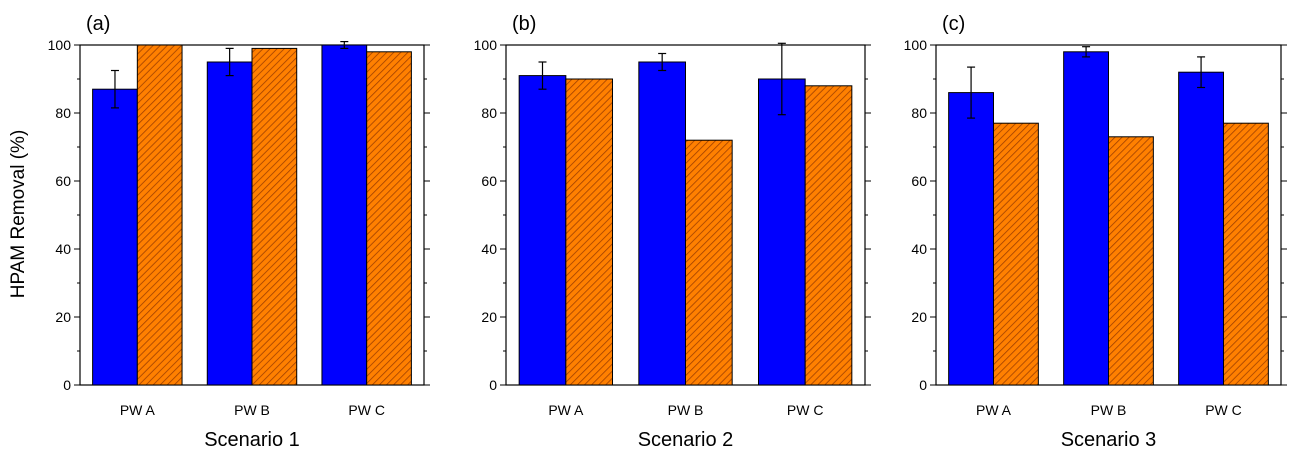 The width and height of the screenshot is (1290, 450). What do you see at coordinates (953, 24) in the screenshot?
I see `panel-label: (c)` at bounding box center [953, 24].